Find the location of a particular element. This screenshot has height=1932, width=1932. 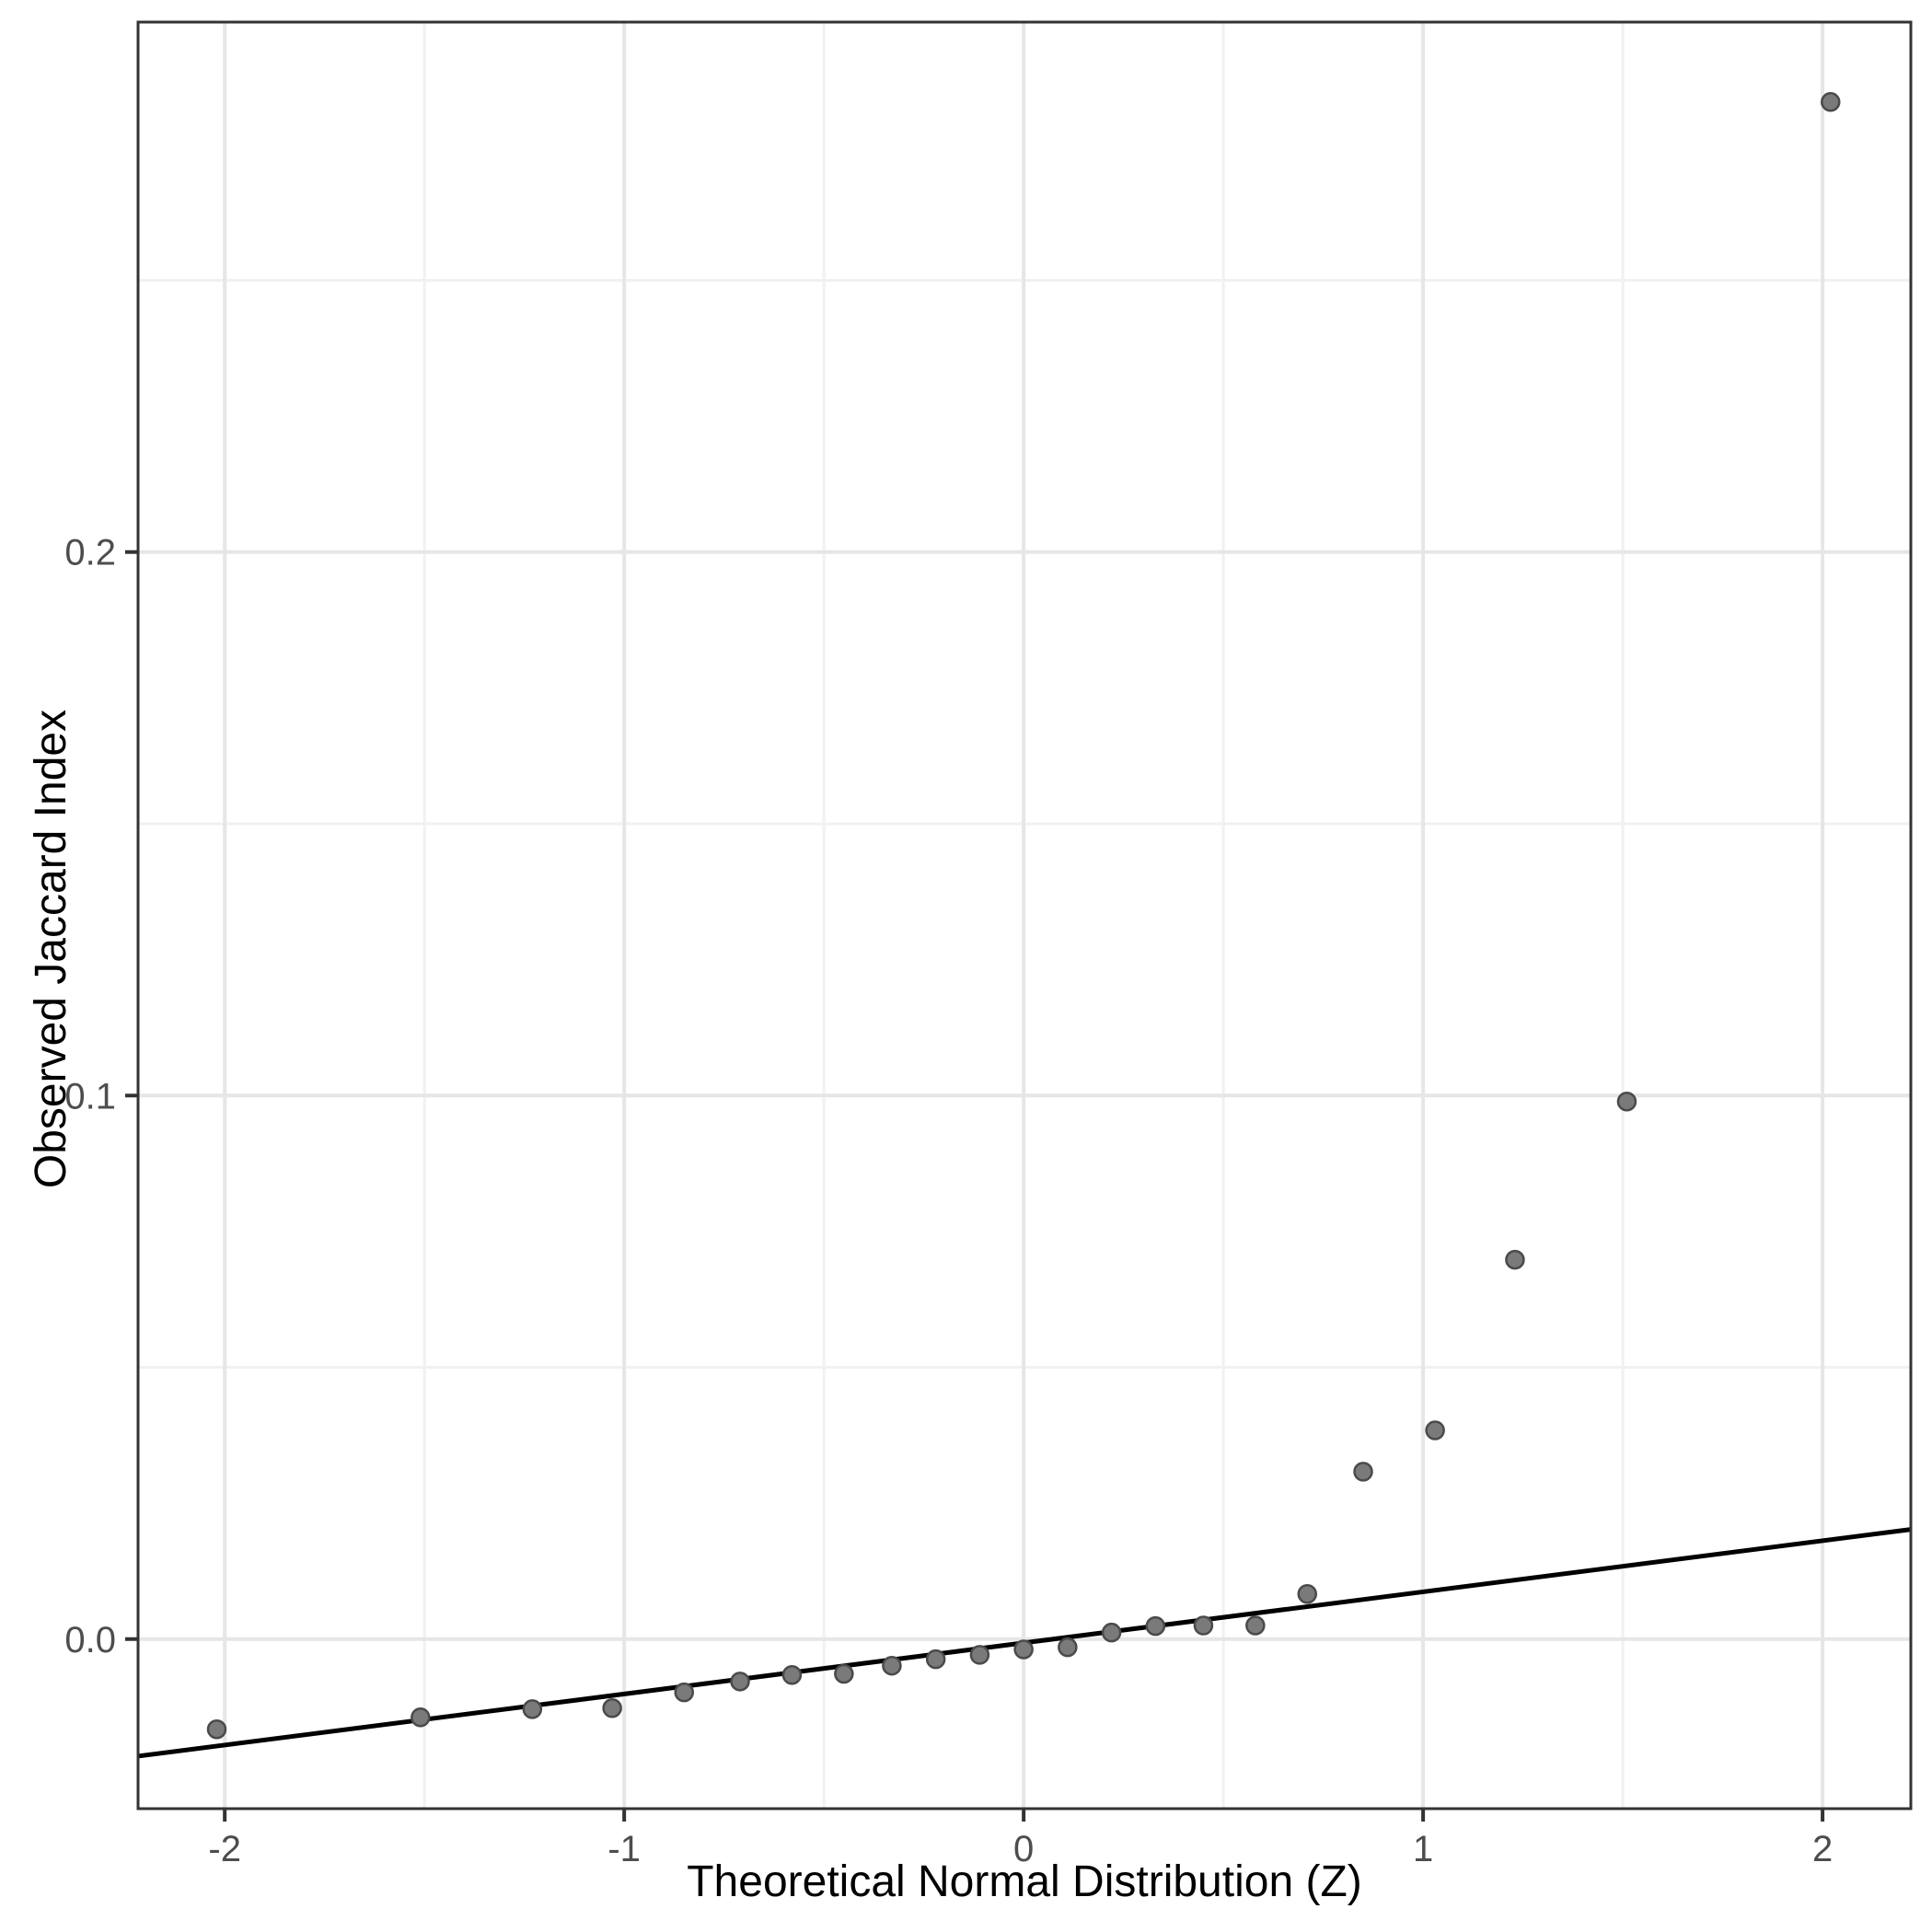

x-tick-label: 2 is located at coordinates (1823, 1849).